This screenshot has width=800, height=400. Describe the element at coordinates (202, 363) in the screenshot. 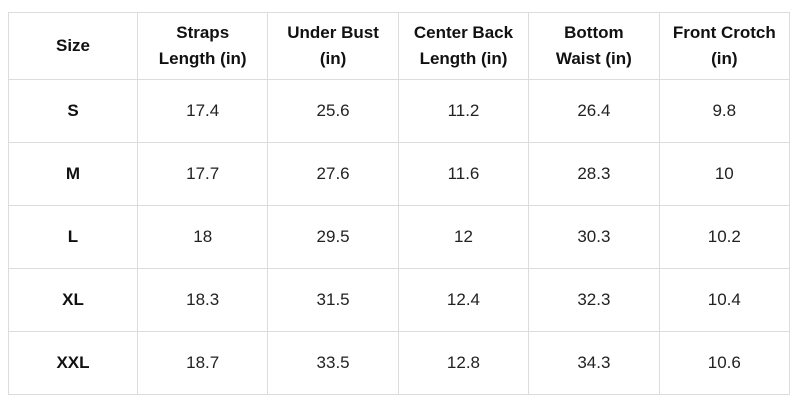

I see `measure-cell: 18.7` at that location.